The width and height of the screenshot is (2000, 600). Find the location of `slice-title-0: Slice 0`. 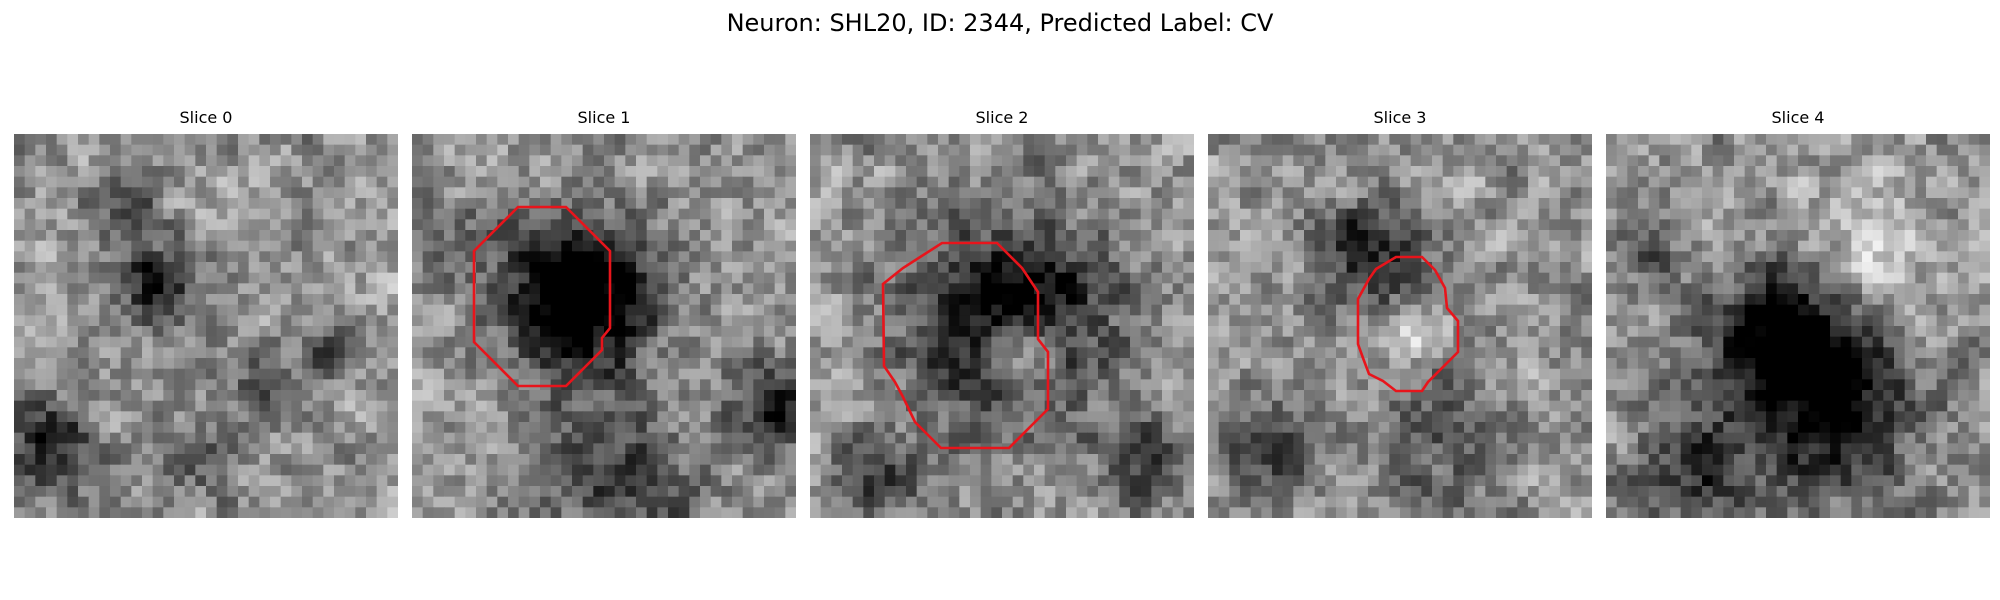

slice-title-0: Slice 0 is located at coordinates (206, 117).